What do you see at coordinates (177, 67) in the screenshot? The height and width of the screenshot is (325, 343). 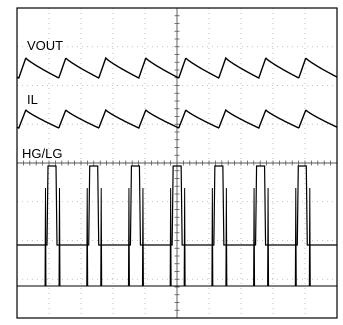 I see `trace-vout` at bounding box center [177, 67].